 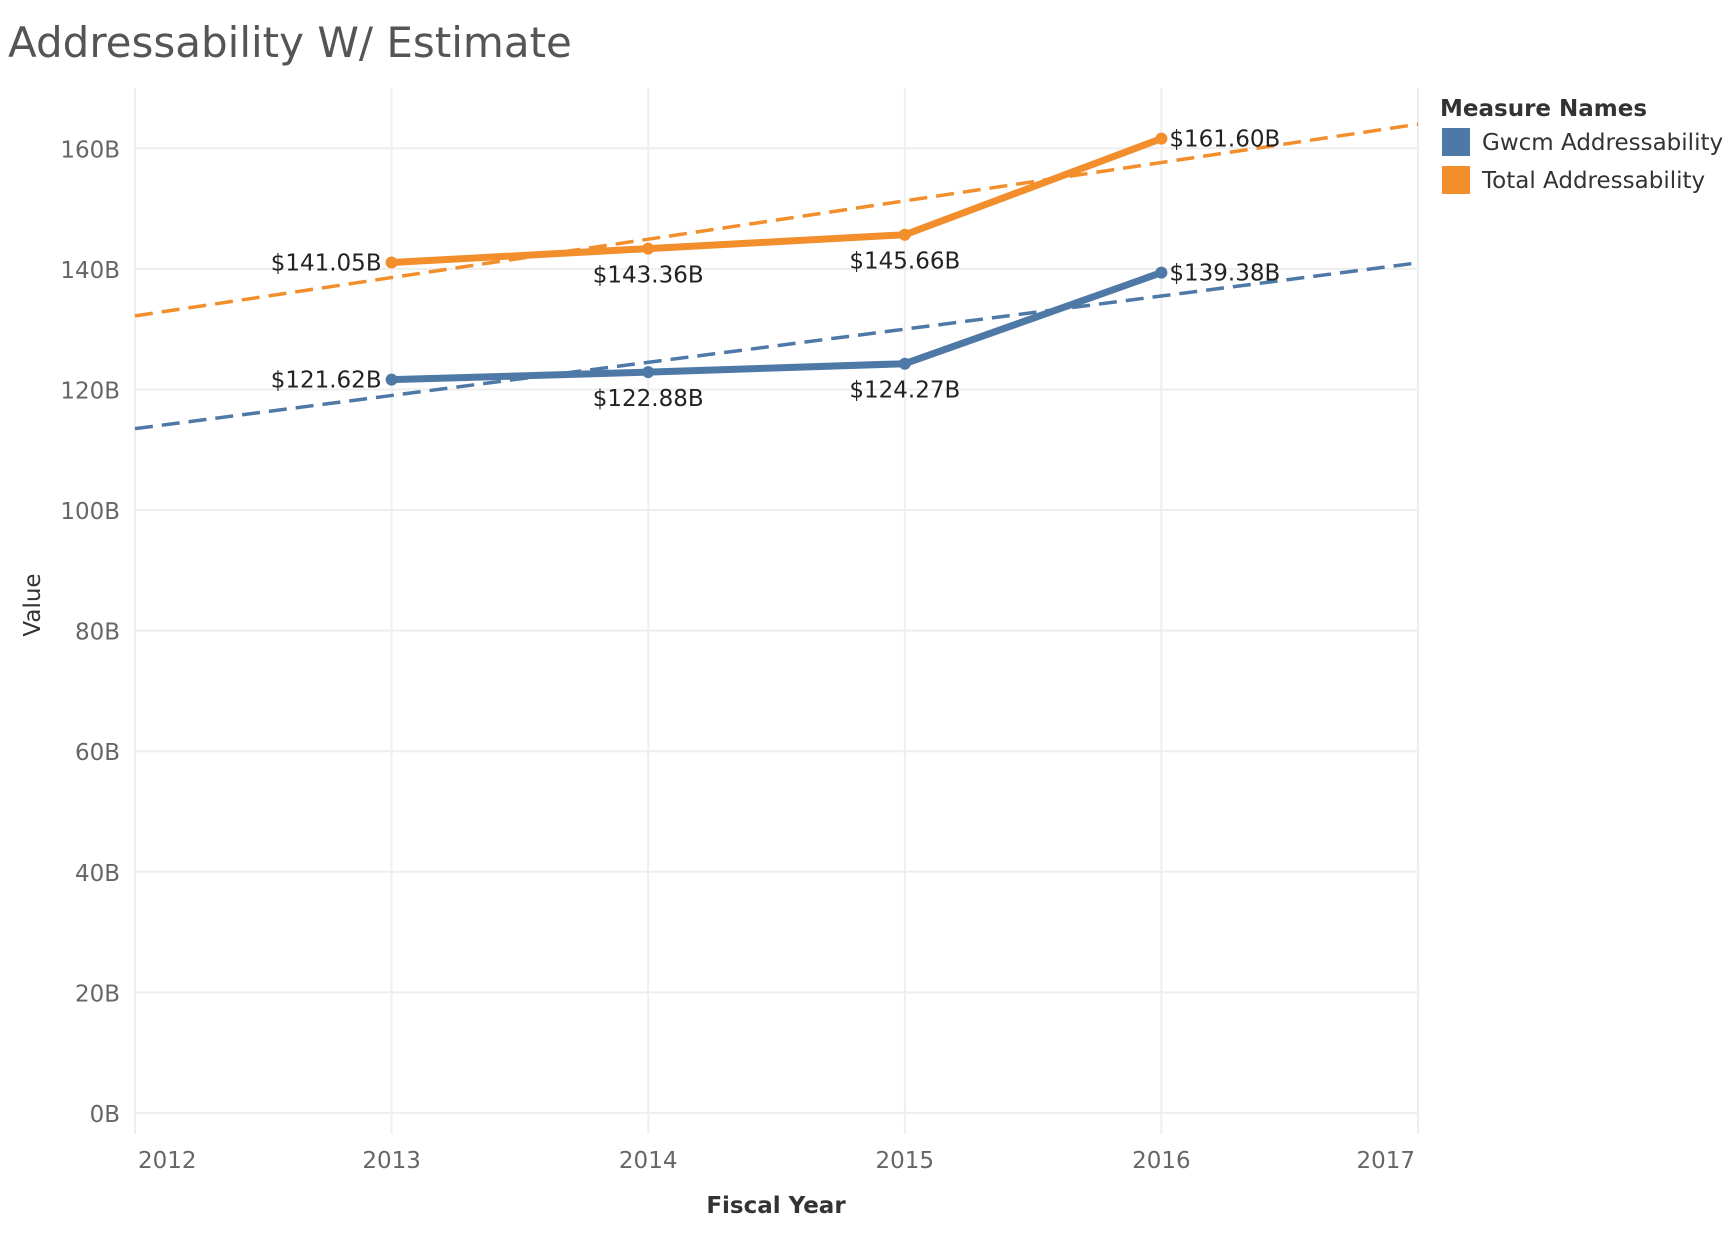 What do you see at coordinates (90, 150) in the screenshot?
I see `y-tick-label: 160B` at bounding box center [90, 150].